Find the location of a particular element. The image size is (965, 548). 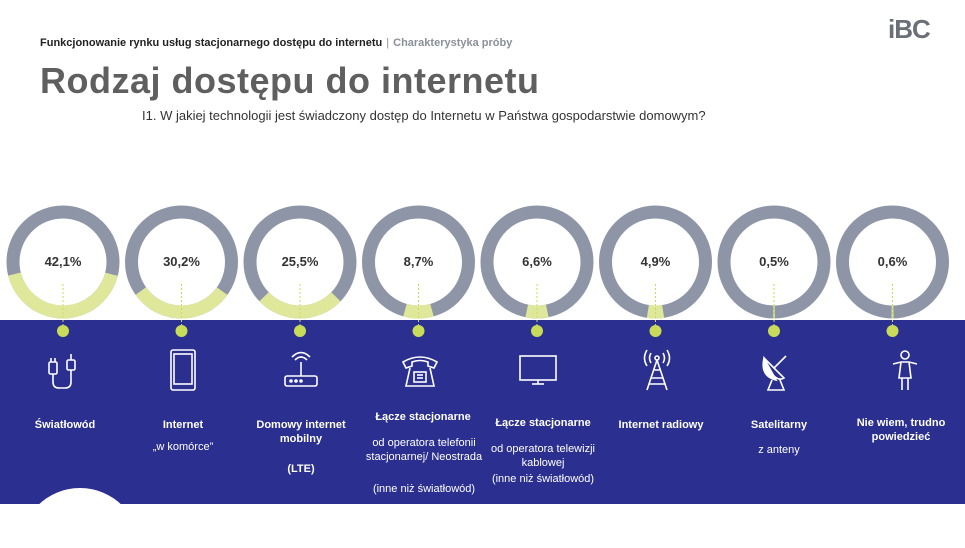

page-title: Rodzaj dostępu do internetu is located at coordinates (290, 80).